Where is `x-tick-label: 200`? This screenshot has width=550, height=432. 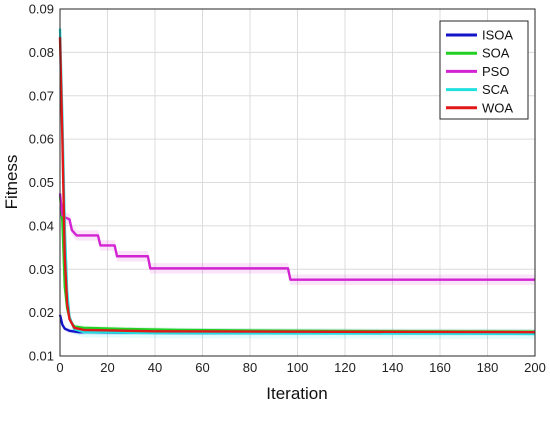
x-tick-label: 200 is located at coordinates (535, 367).